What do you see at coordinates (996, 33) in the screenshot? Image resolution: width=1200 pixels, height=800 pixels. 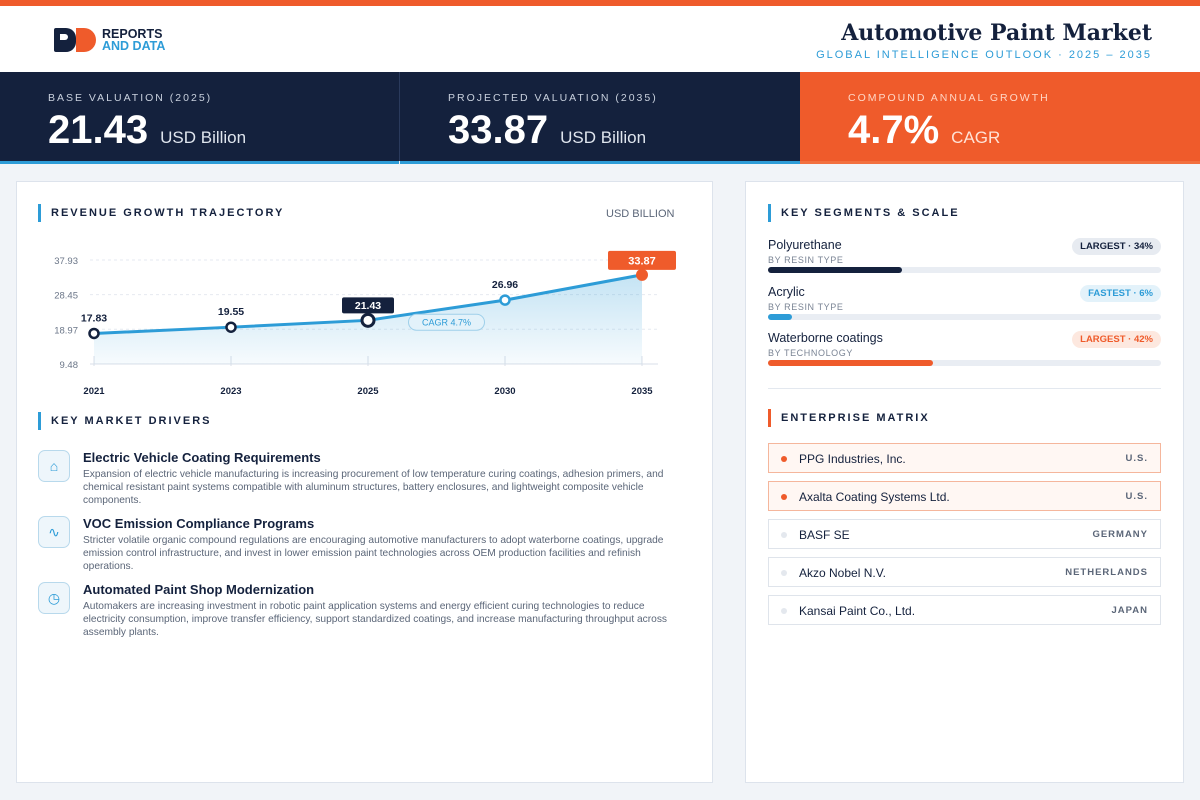 I see `page-title: Automotive Paint Market` at bounding box center [996, 33].